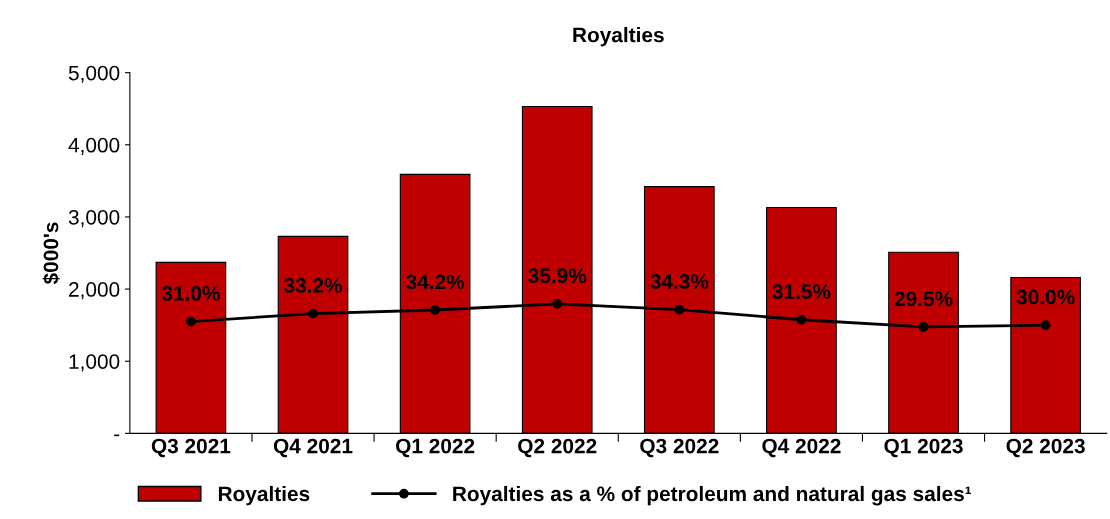 This screenshot has height=519, width=1110. What do you see at coordinates (191, 448) in the screenshot?
I see `x-tick-label: Q3 2021` at bounding box center [191, 448].